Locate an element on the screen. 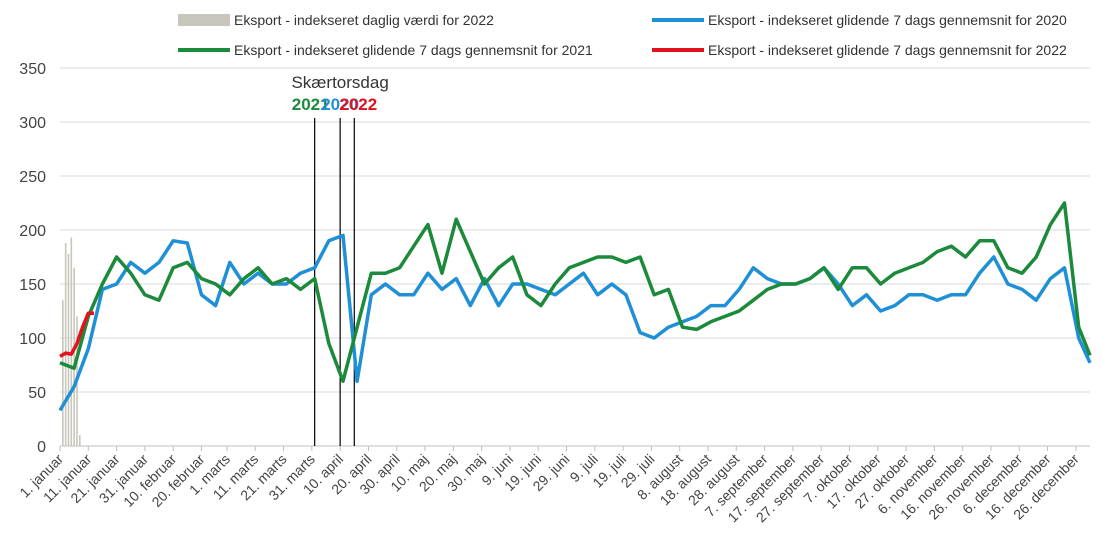 This screenshot has width=1103, height=551. legend-swatch is located at coordinates (204, 20).